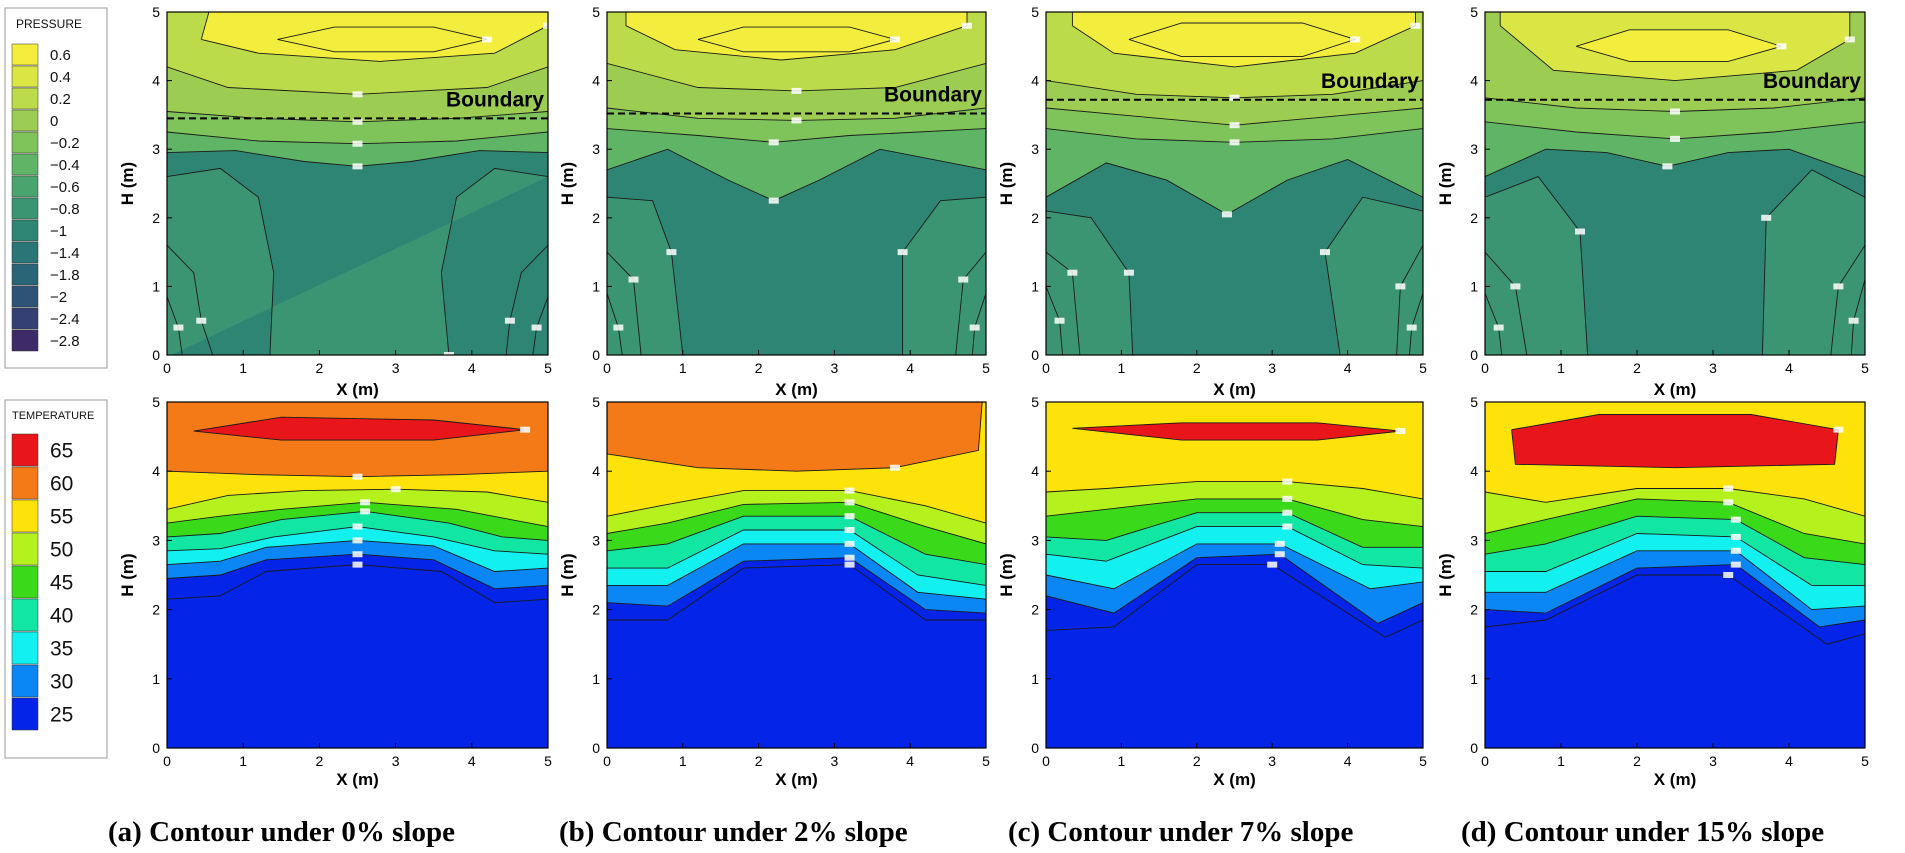 This screenshot has width=1905, height=853. I want to click on contour-panel-pressure-b: Boundary 0 1 2 3 4 5 0 1 2 3 4 5 X (m) H (m), so click(774, 201).